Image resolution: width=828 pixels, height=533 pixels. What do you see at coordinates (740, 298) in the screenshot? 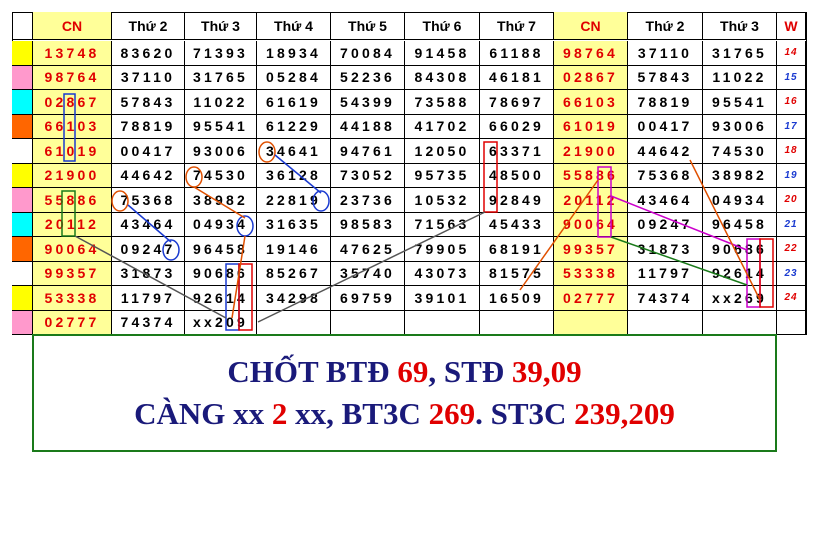
I see `number-cell: xx269` at bounding box center [740, 298].